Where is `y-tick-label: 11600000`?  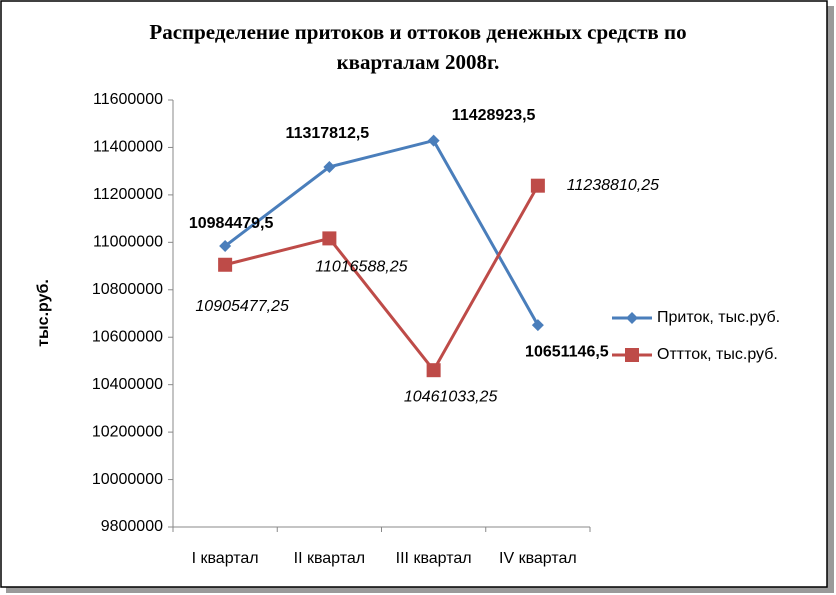
y-tick-label: 11600000 is located at coordinates (128, 99).